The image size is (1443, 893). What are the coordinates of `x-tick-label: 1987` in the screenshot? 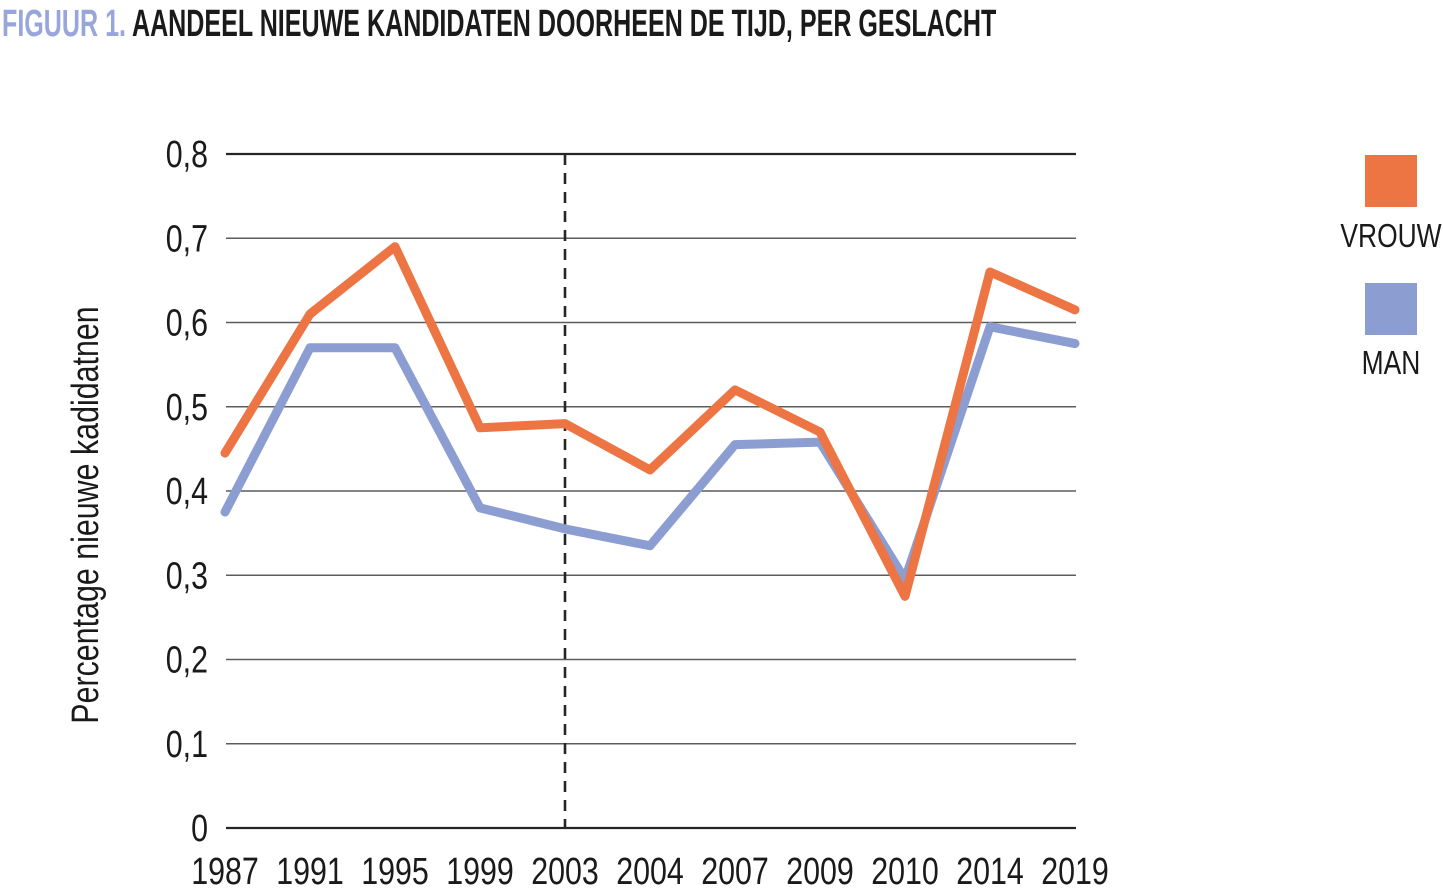 It's located at (225, 872).